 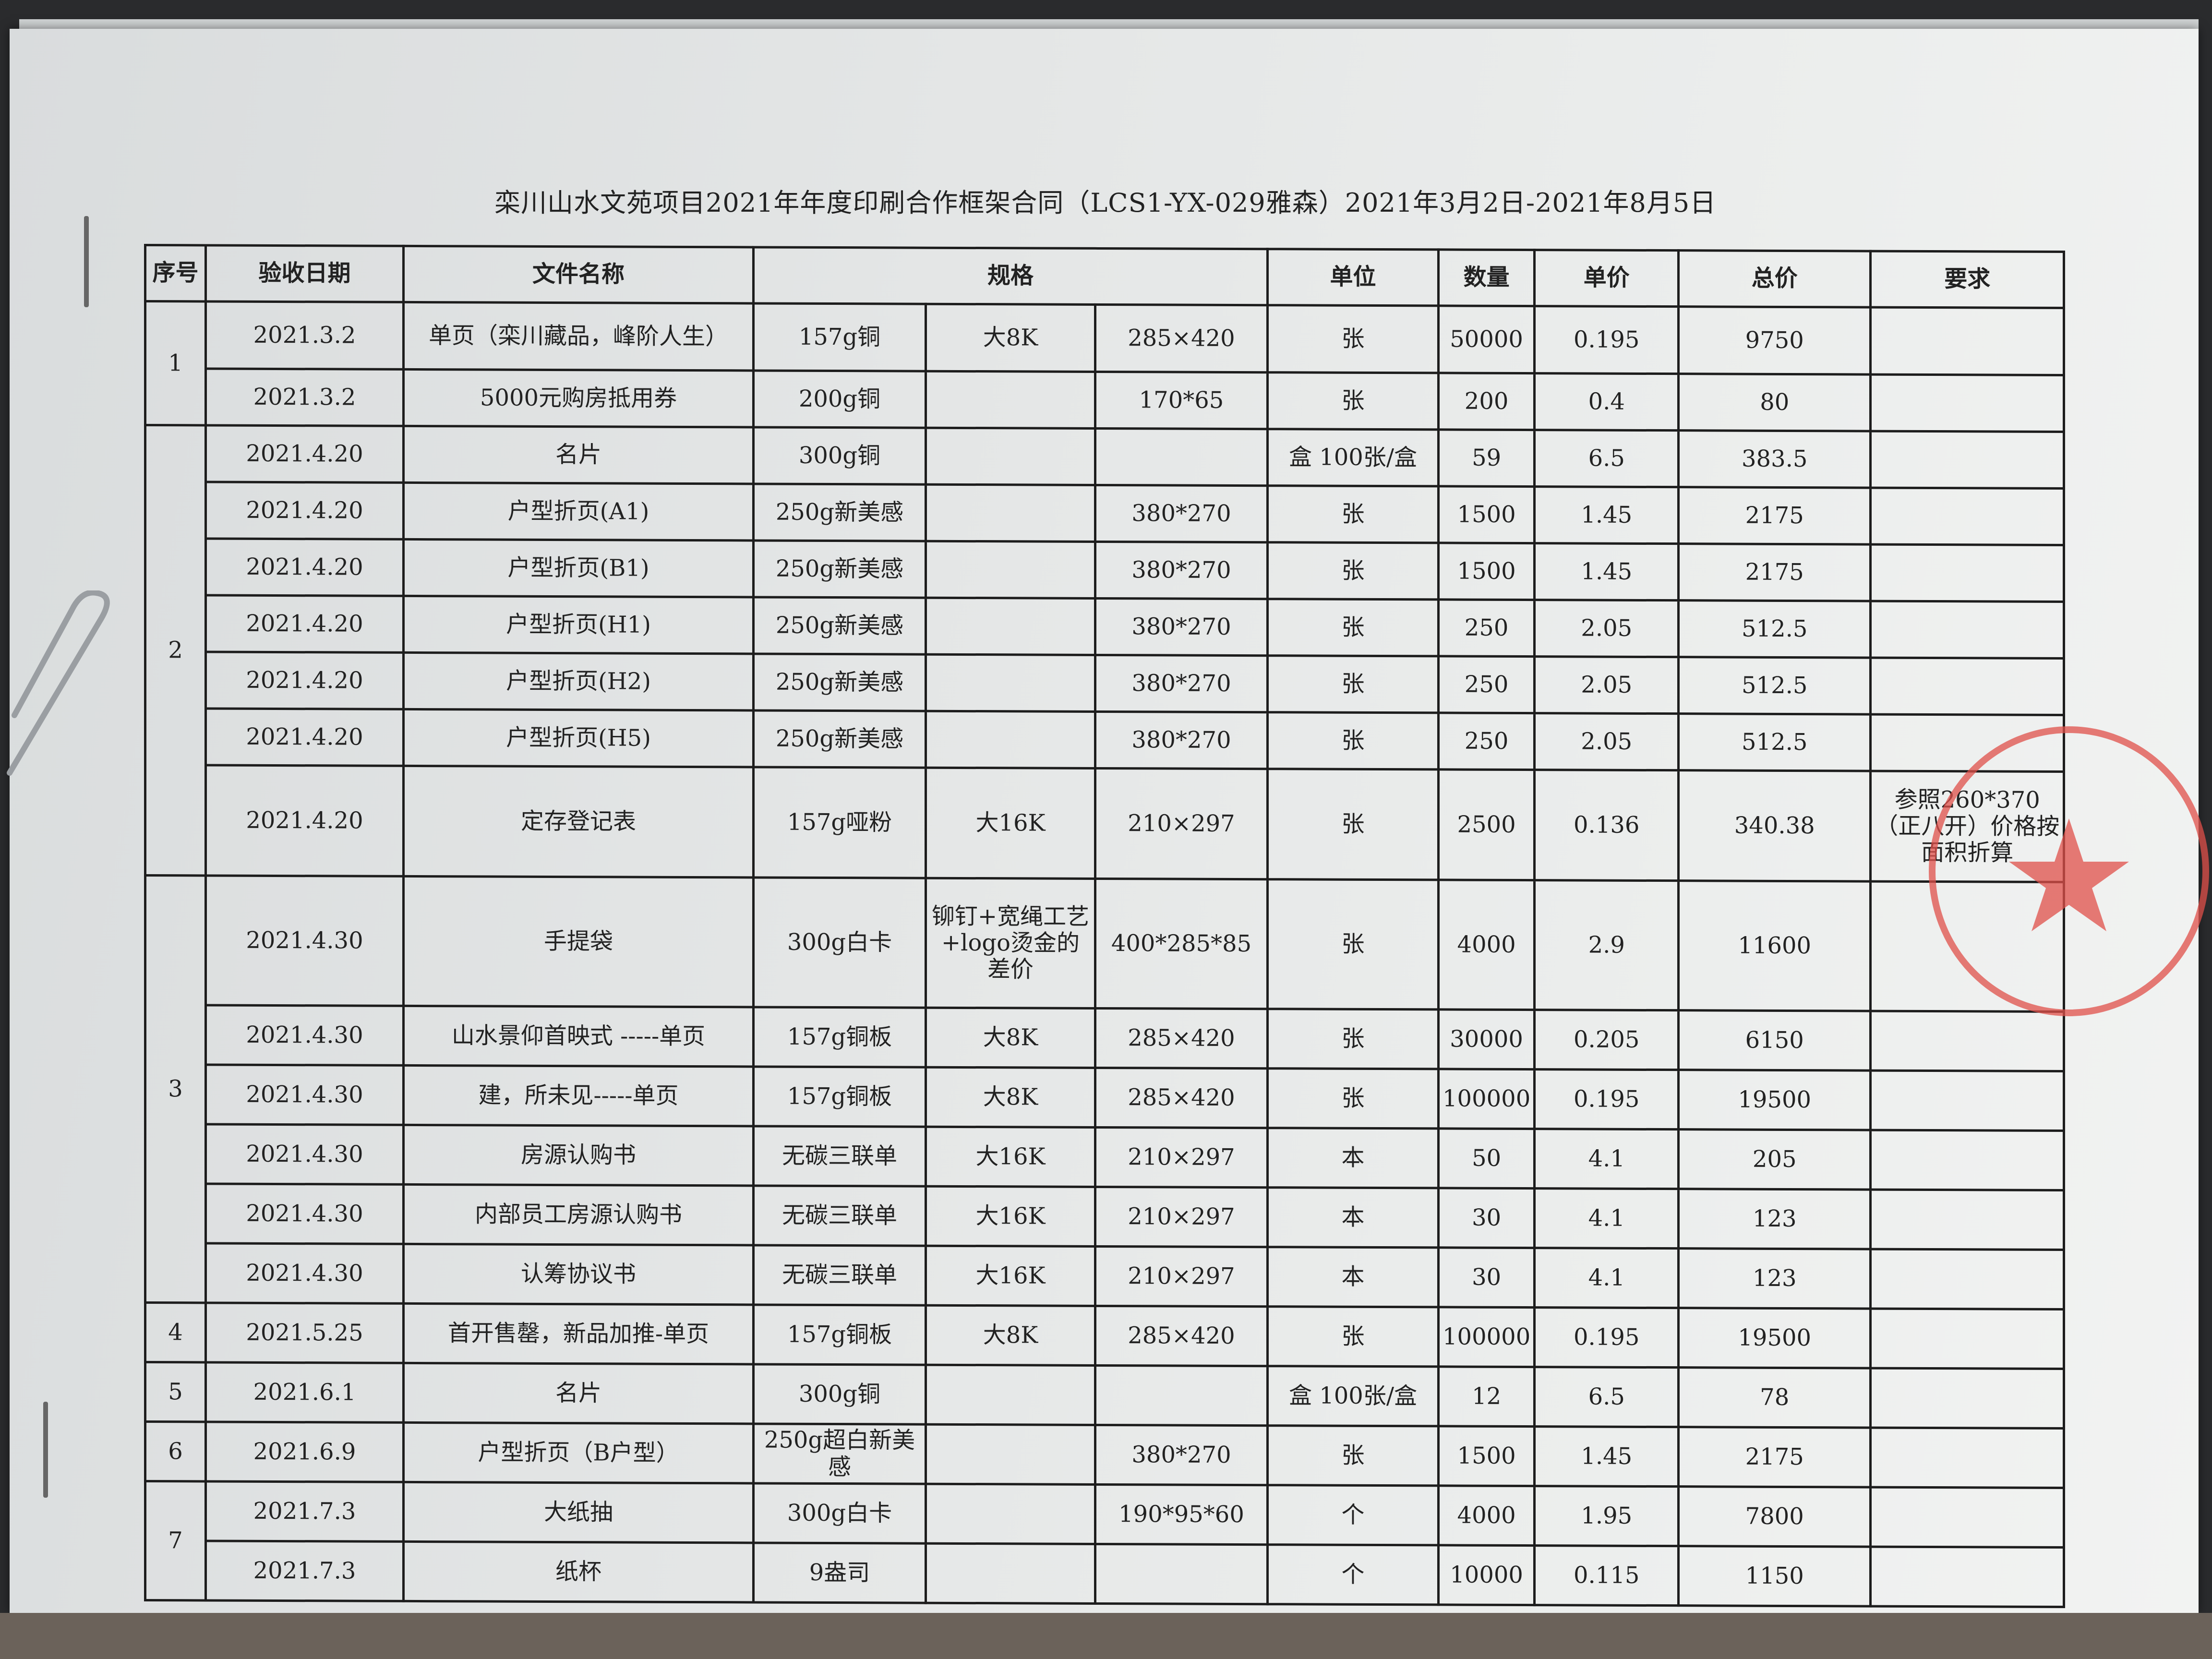 I want to click on cell-name: 定存登记表, so click(x=578, y=822).